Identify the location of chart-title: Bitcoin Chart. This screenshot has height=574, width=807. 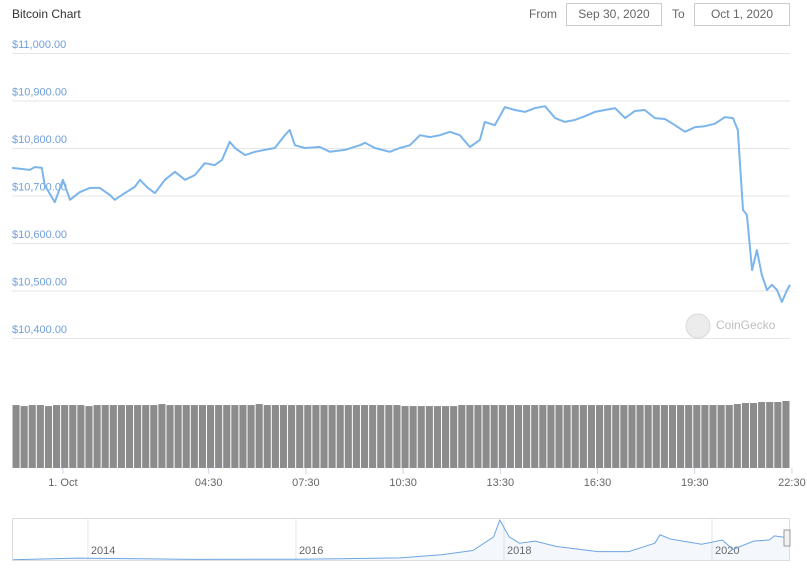
(46, 14).